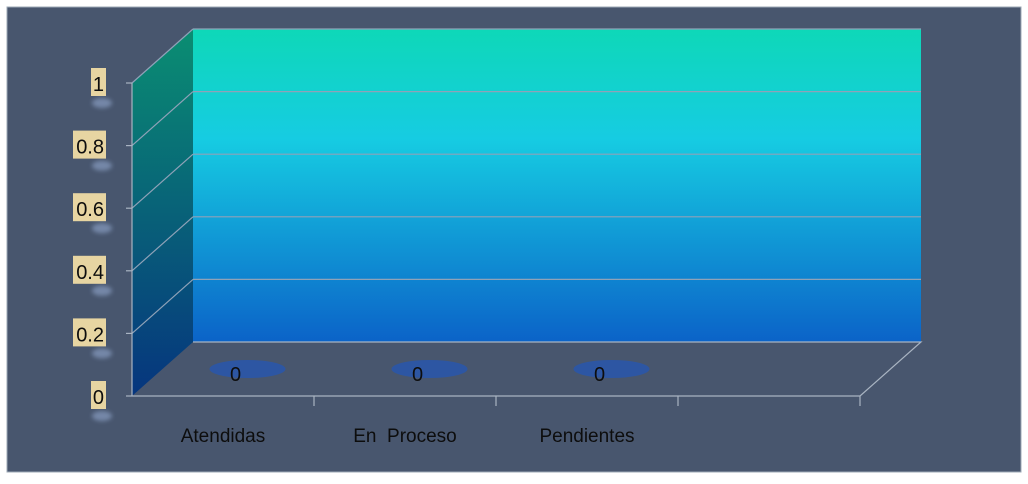 The height and width of the screenshot is (484, 1028). What do you see at coordinates (90, 273) in the screenshot?
I see `y-tick-label: 0.4` at bounding box center [90, 273].